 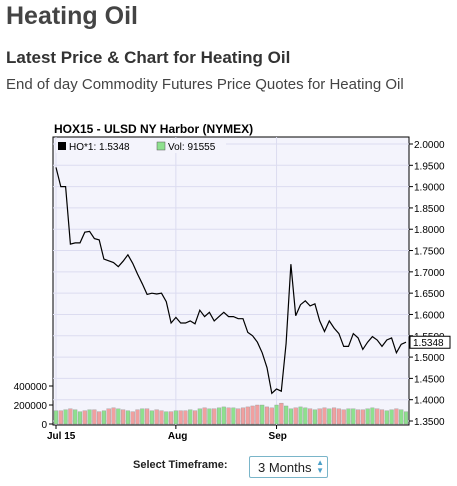 I want to click on page-title: Heating Oil, so click(x=72, y=16).